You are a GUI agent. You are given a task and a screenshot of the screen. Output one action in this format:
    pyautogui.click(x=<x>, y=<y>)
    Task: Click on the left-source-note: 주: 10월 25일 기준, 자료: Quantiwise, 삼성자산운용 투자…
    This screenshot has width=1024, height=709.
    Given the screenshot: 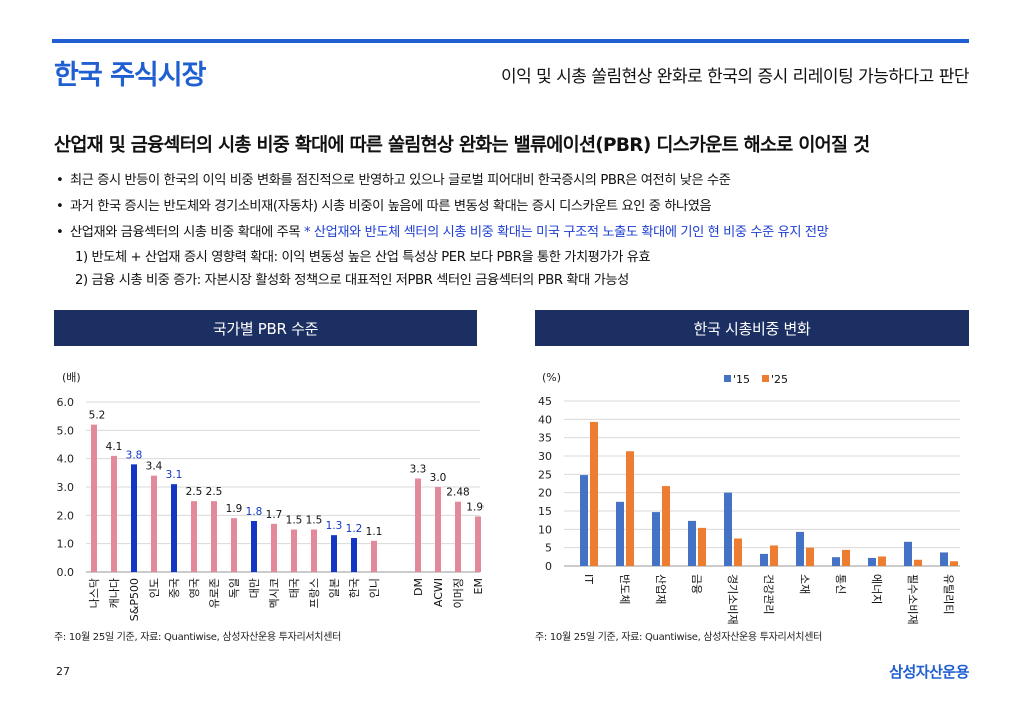 What is the action you would take?
    pyautogui.click(x=197, y=637)
    